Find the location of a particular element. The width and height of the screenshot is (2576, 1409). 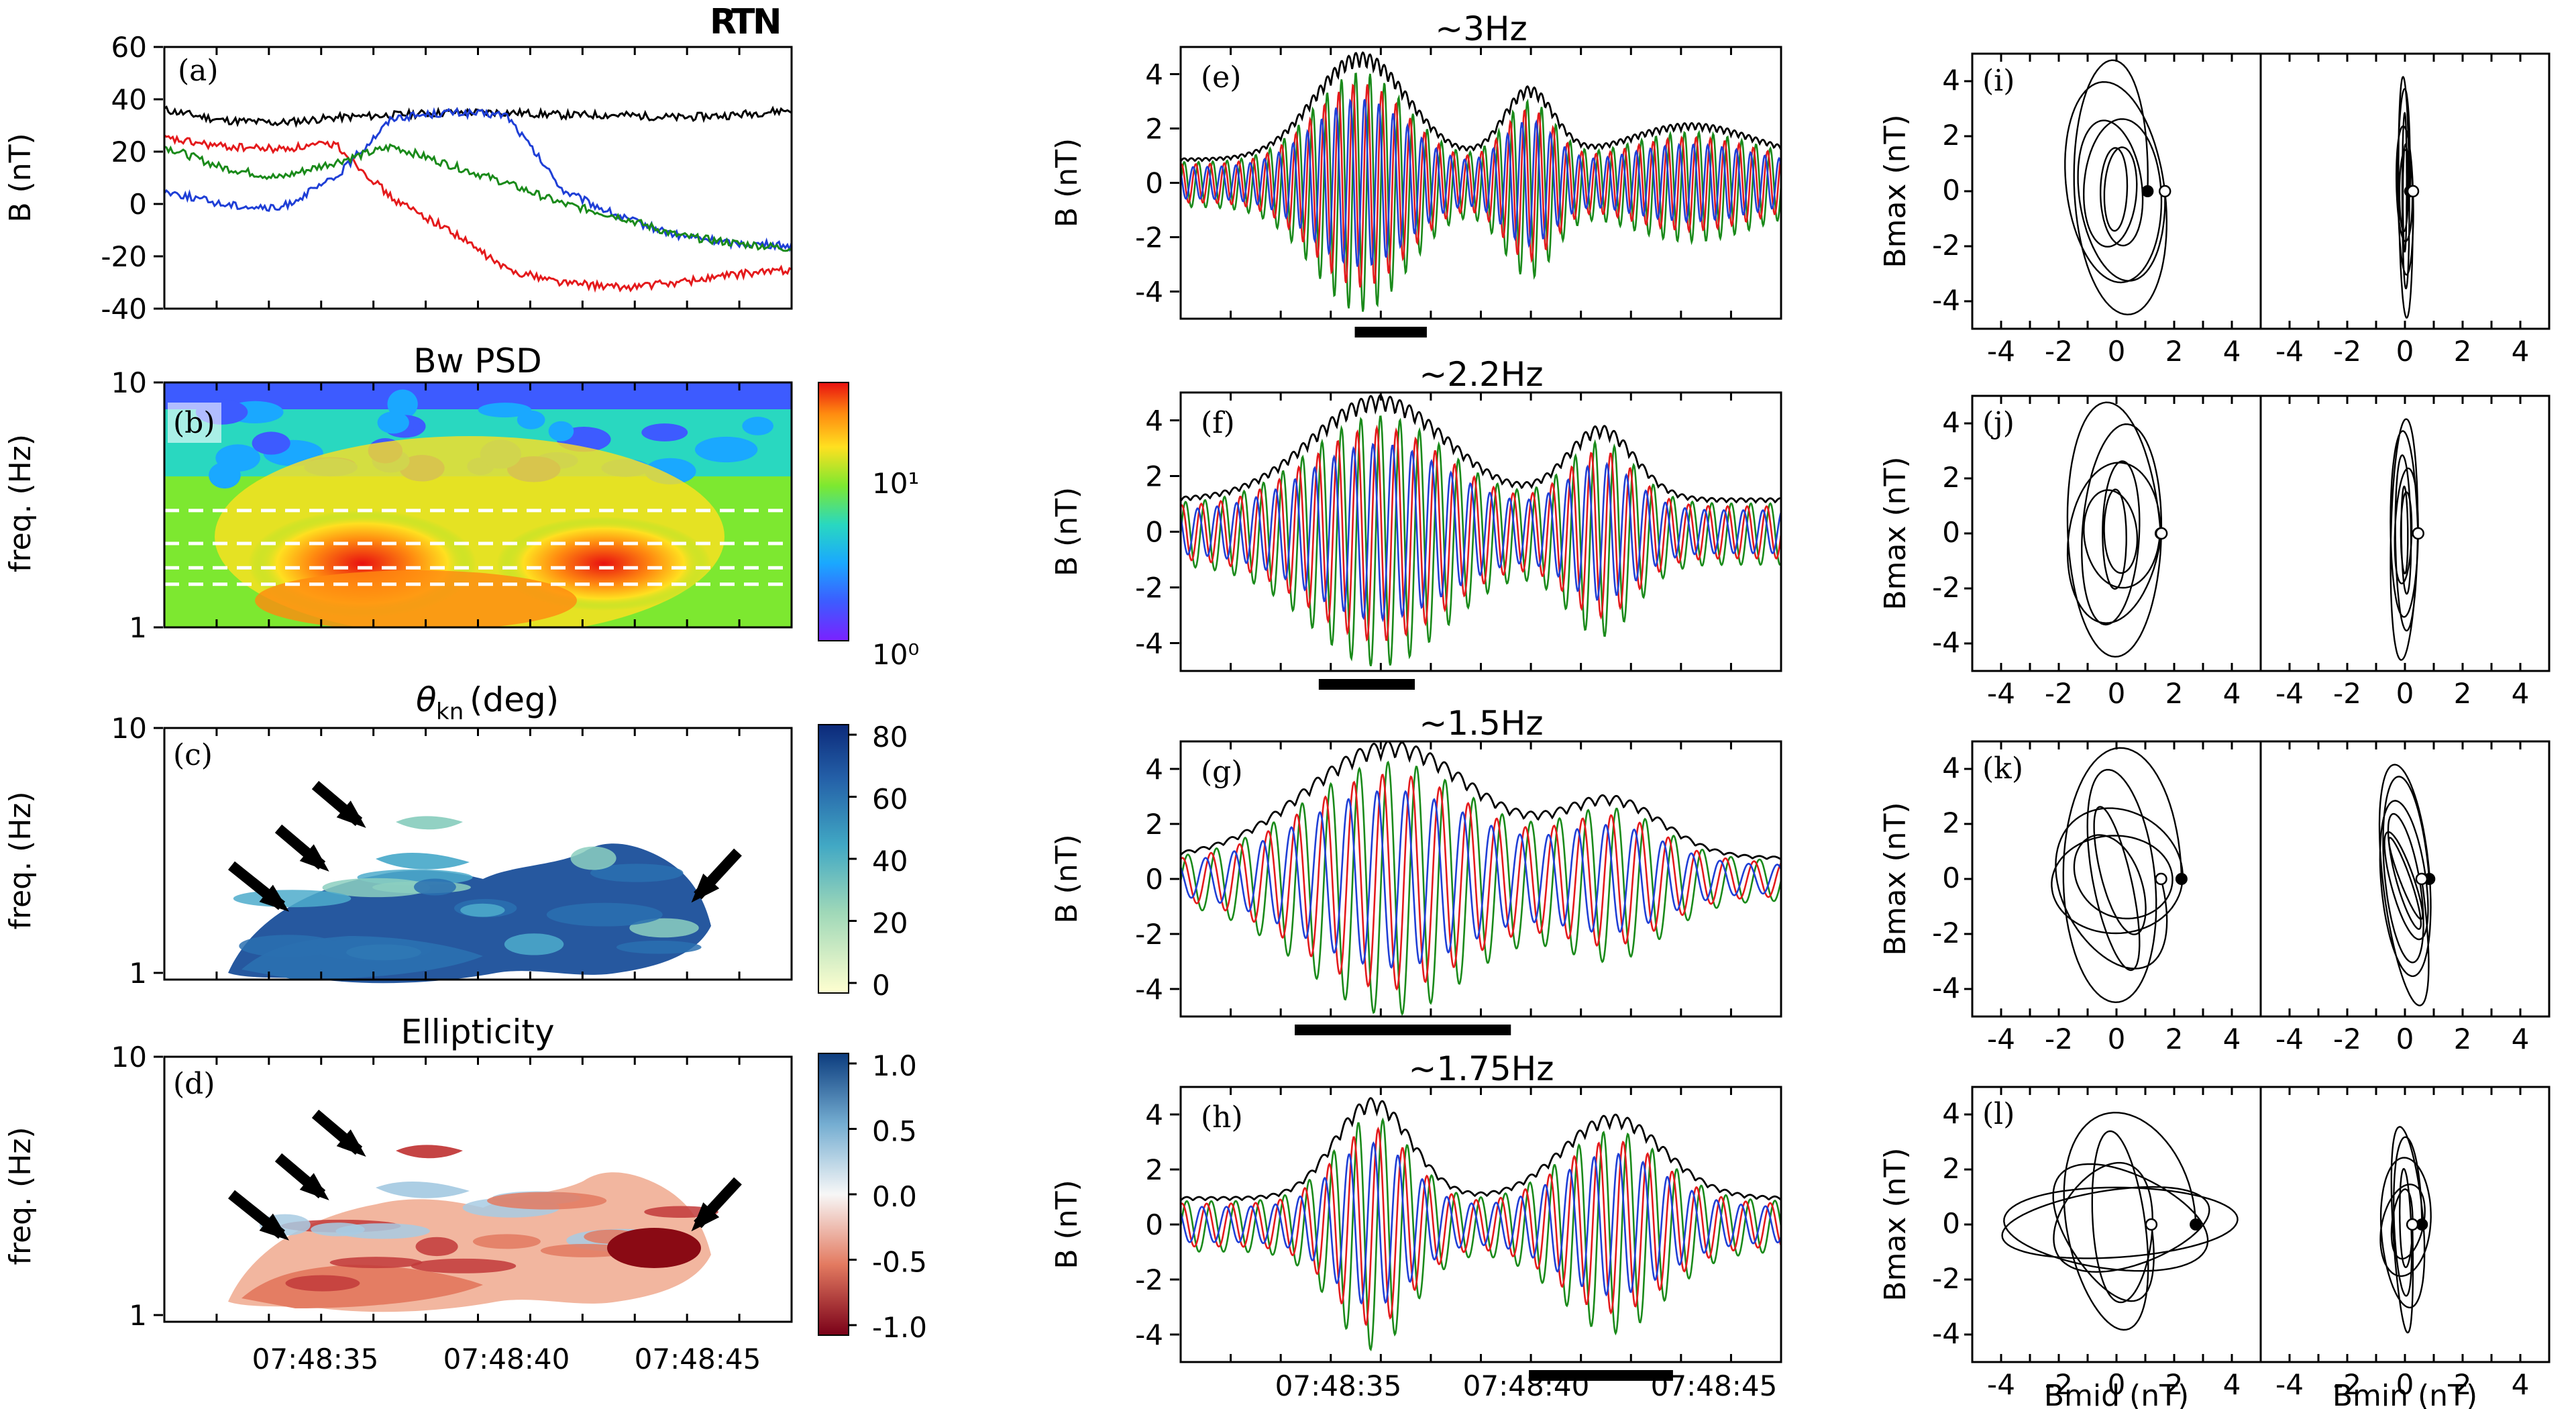

hodogram-y-tick-label: -2 is located at coordinates (1946, 587).